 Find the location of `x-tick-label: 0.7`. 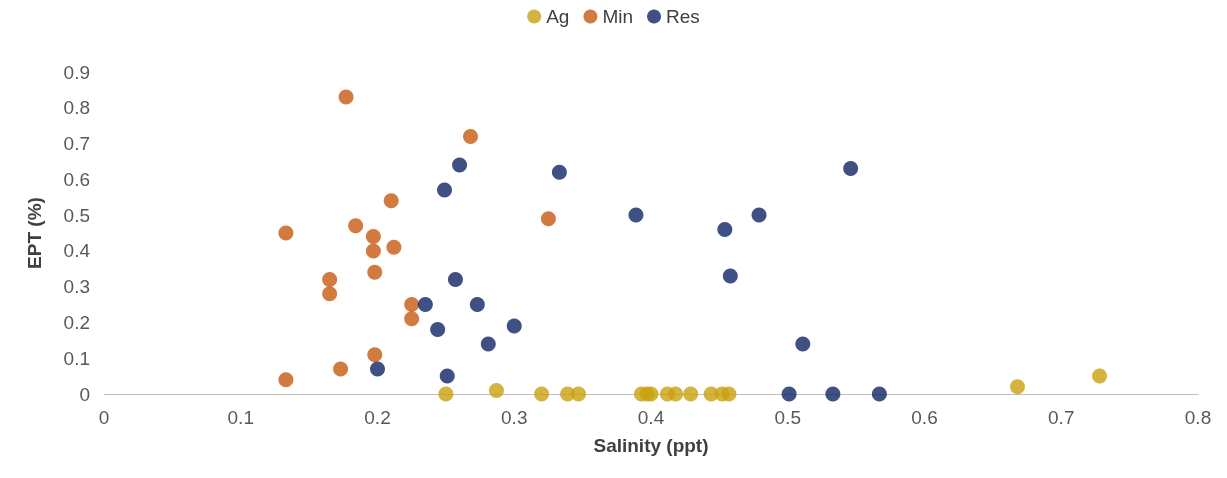

x-tick-label: 0.7 is located at coordinates (1061, 417).